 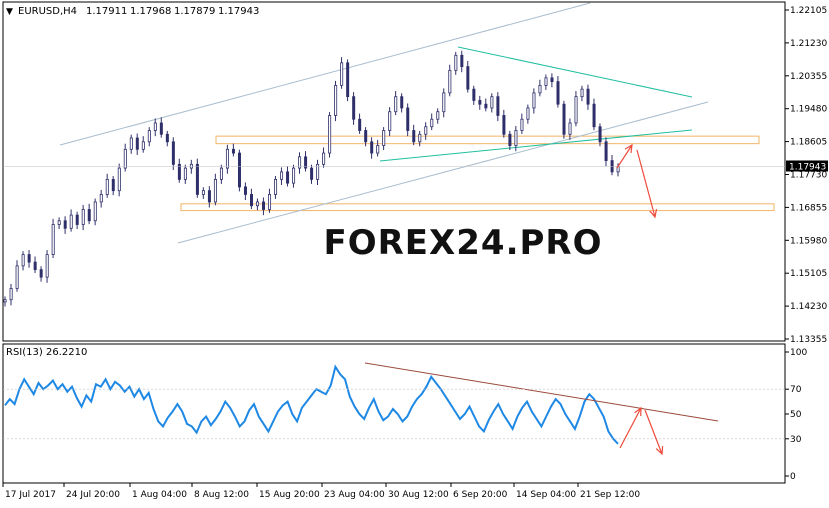 I want to click on rsi-tick-label: 30, so click(x=796, y=440).